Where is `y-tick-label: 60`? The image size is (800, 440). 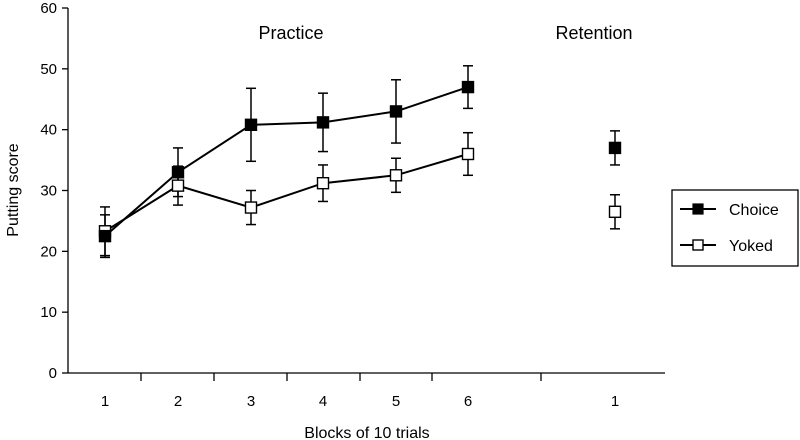 y-tick-label: 60 is located at coordinates (48, 8).